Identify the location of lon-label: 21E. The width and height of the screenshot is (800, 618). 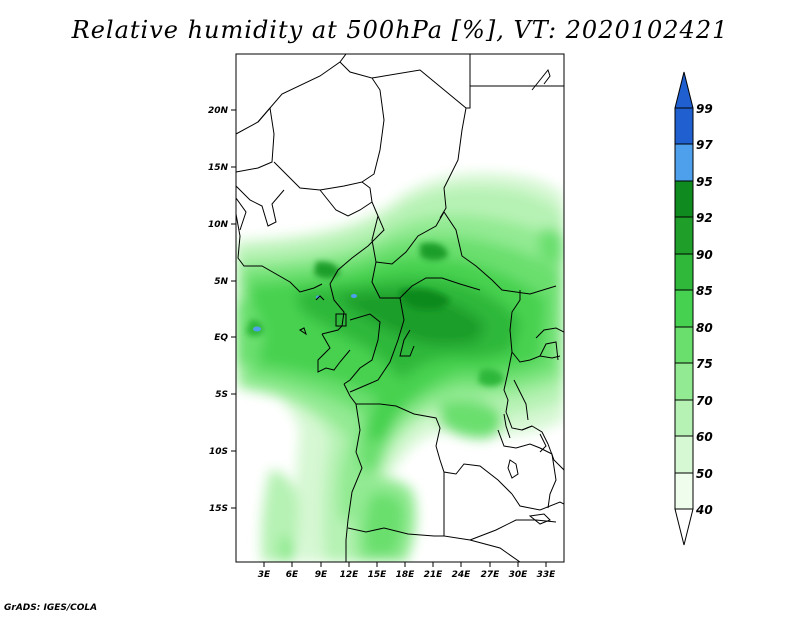
(434, 575).